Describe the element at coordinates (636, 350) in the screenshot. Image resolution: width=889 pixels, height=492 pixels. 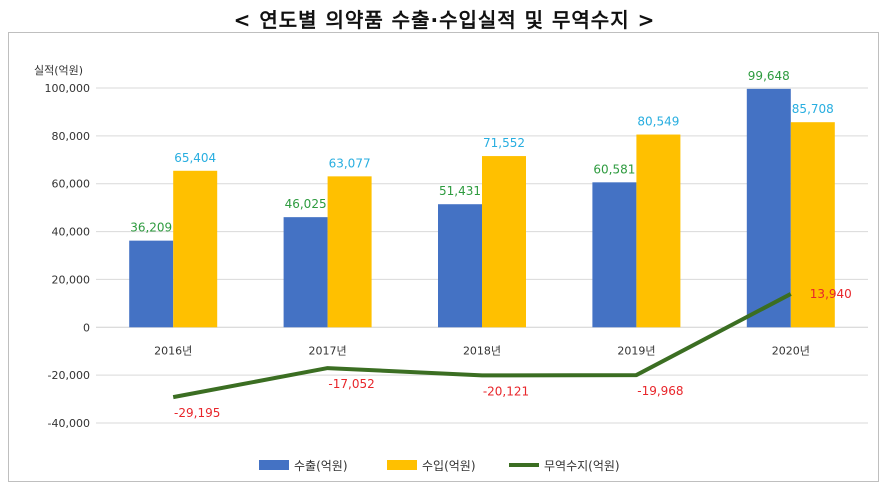
I see `x-category-label: 2019년` at that location.